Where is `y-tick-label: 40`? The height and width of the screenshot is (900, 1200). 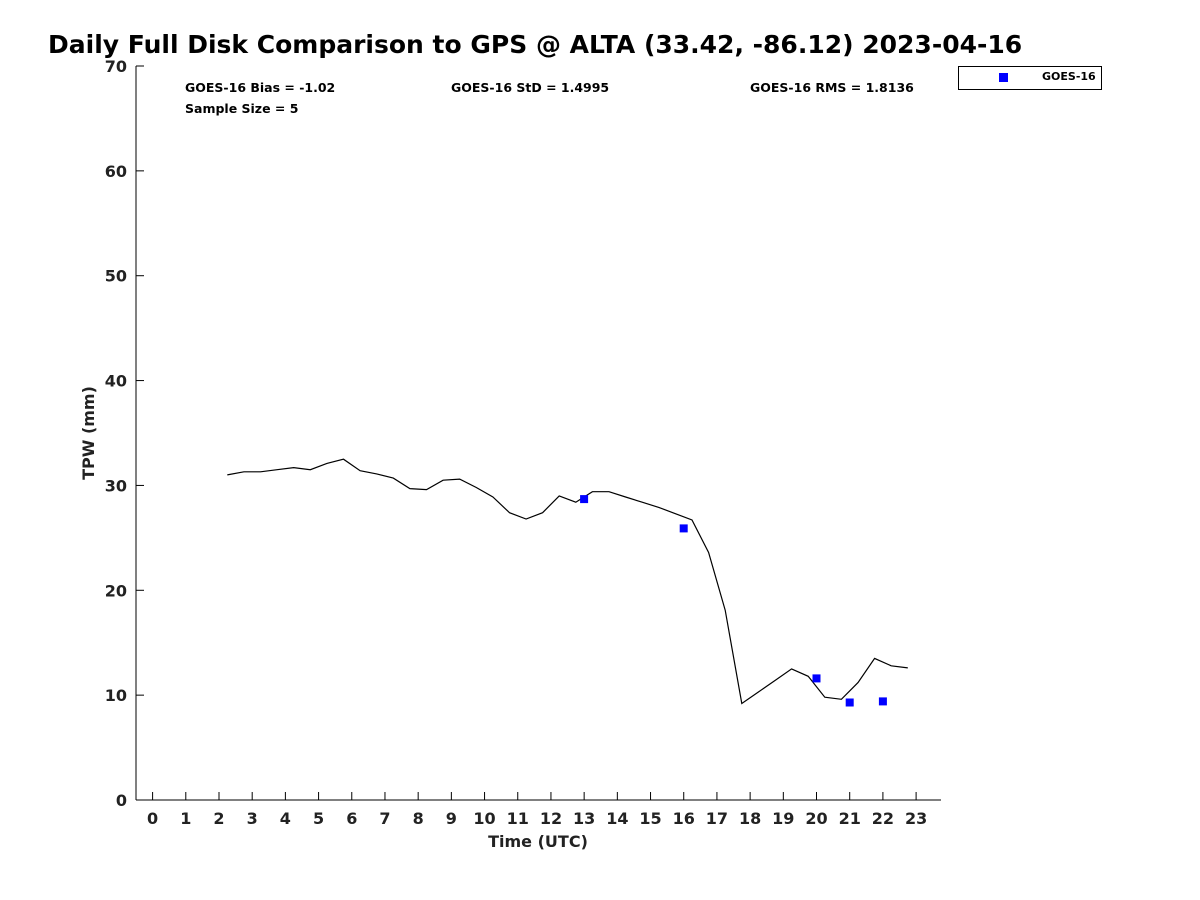 y-tick-label: 40 is located at coordinates (116, 381).